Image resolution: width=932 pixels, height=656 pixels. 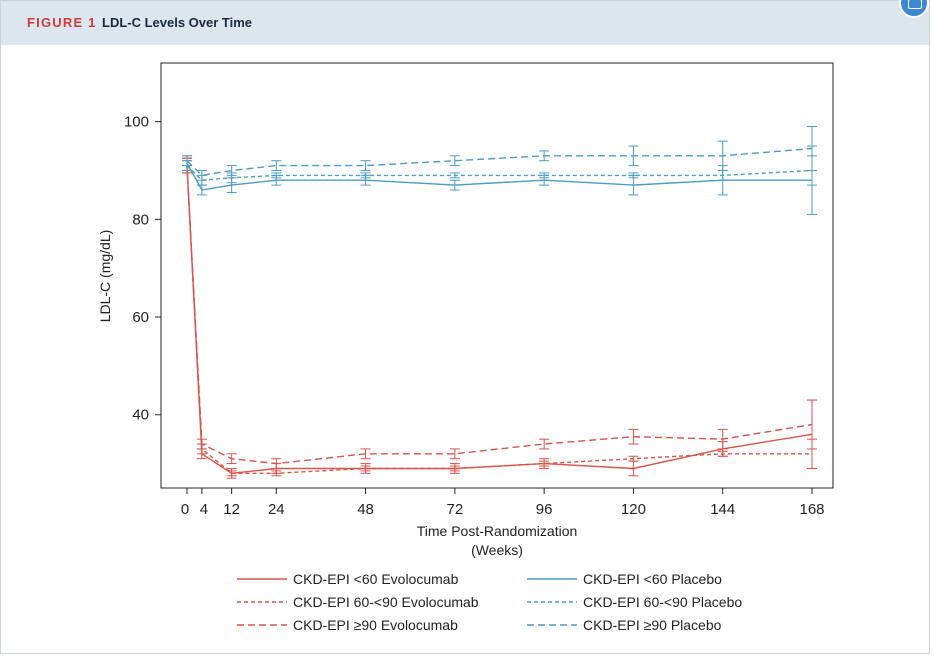 I want to click on x-tick-label: 48, so click(x=365, y=509).